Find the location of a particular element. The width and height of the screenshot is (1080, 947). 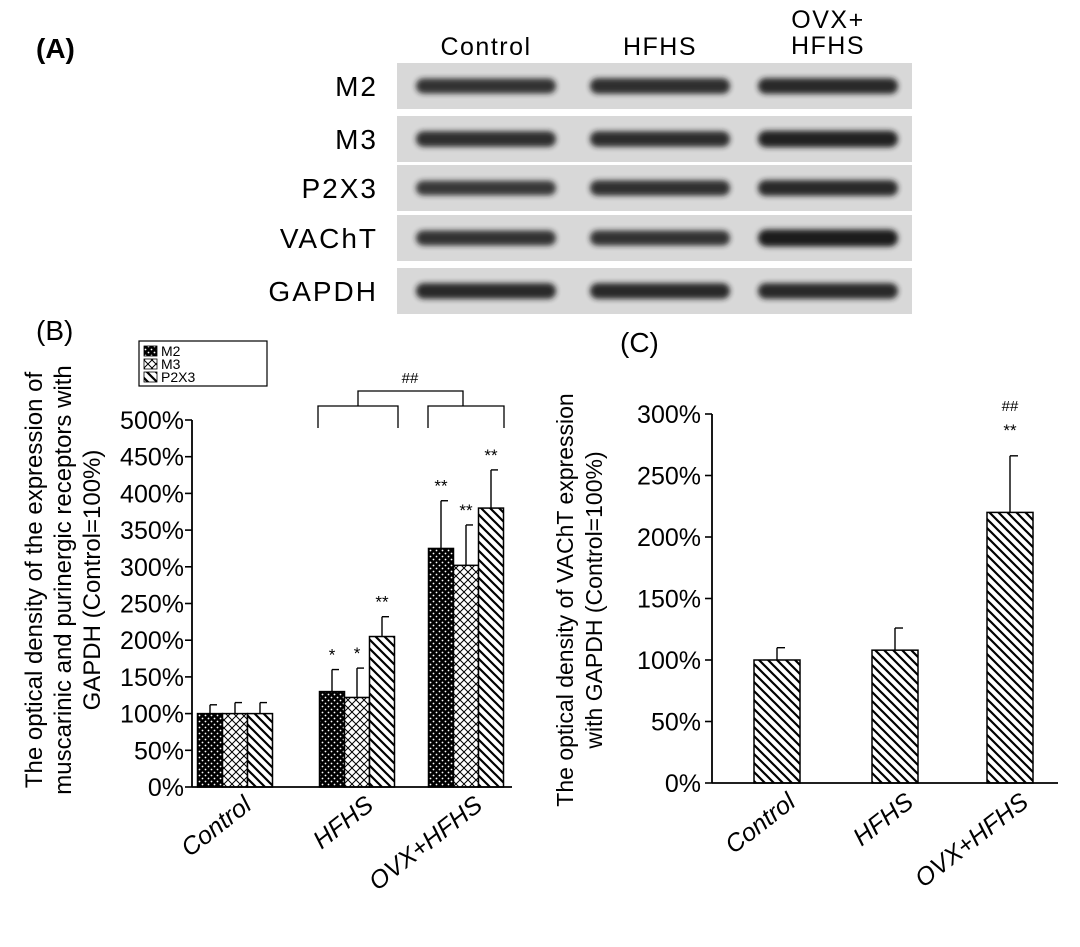

c-significance-mark: ** is located at coordinates (1010, 430).